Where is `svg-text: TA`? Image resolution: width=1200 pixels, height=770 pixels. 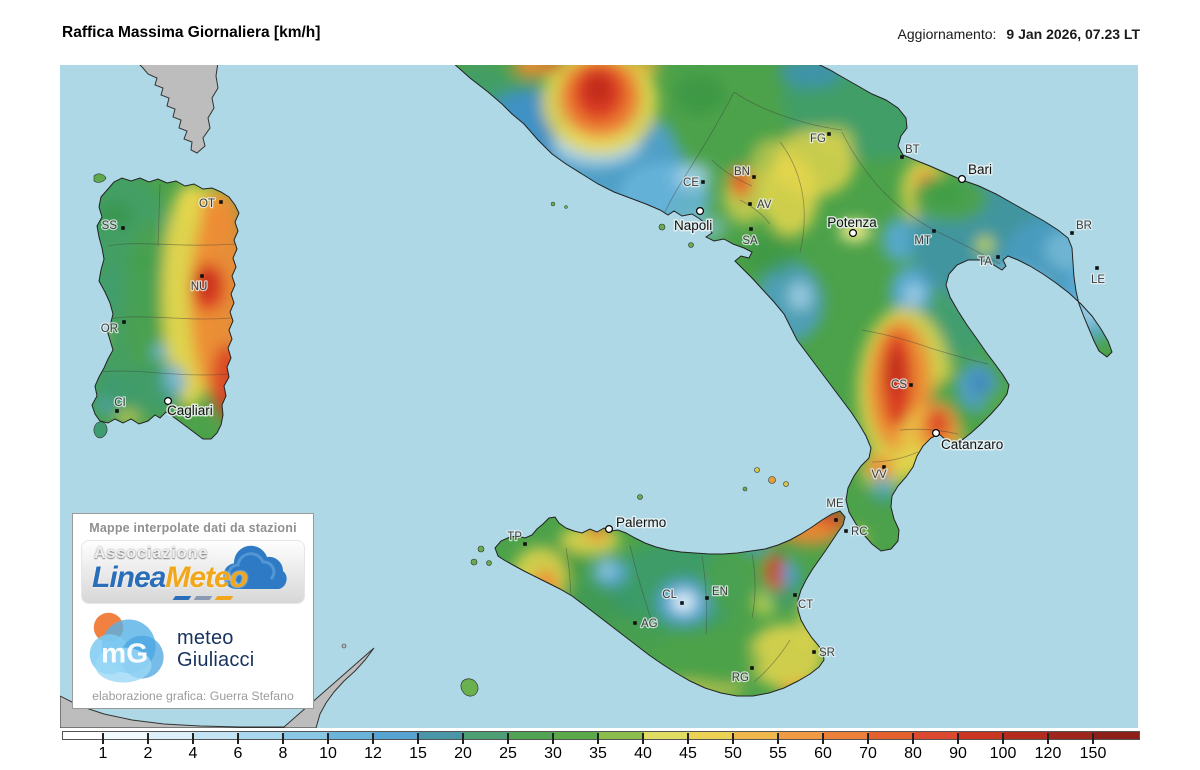 svg-text: TA is located at coordinates (985, 262).